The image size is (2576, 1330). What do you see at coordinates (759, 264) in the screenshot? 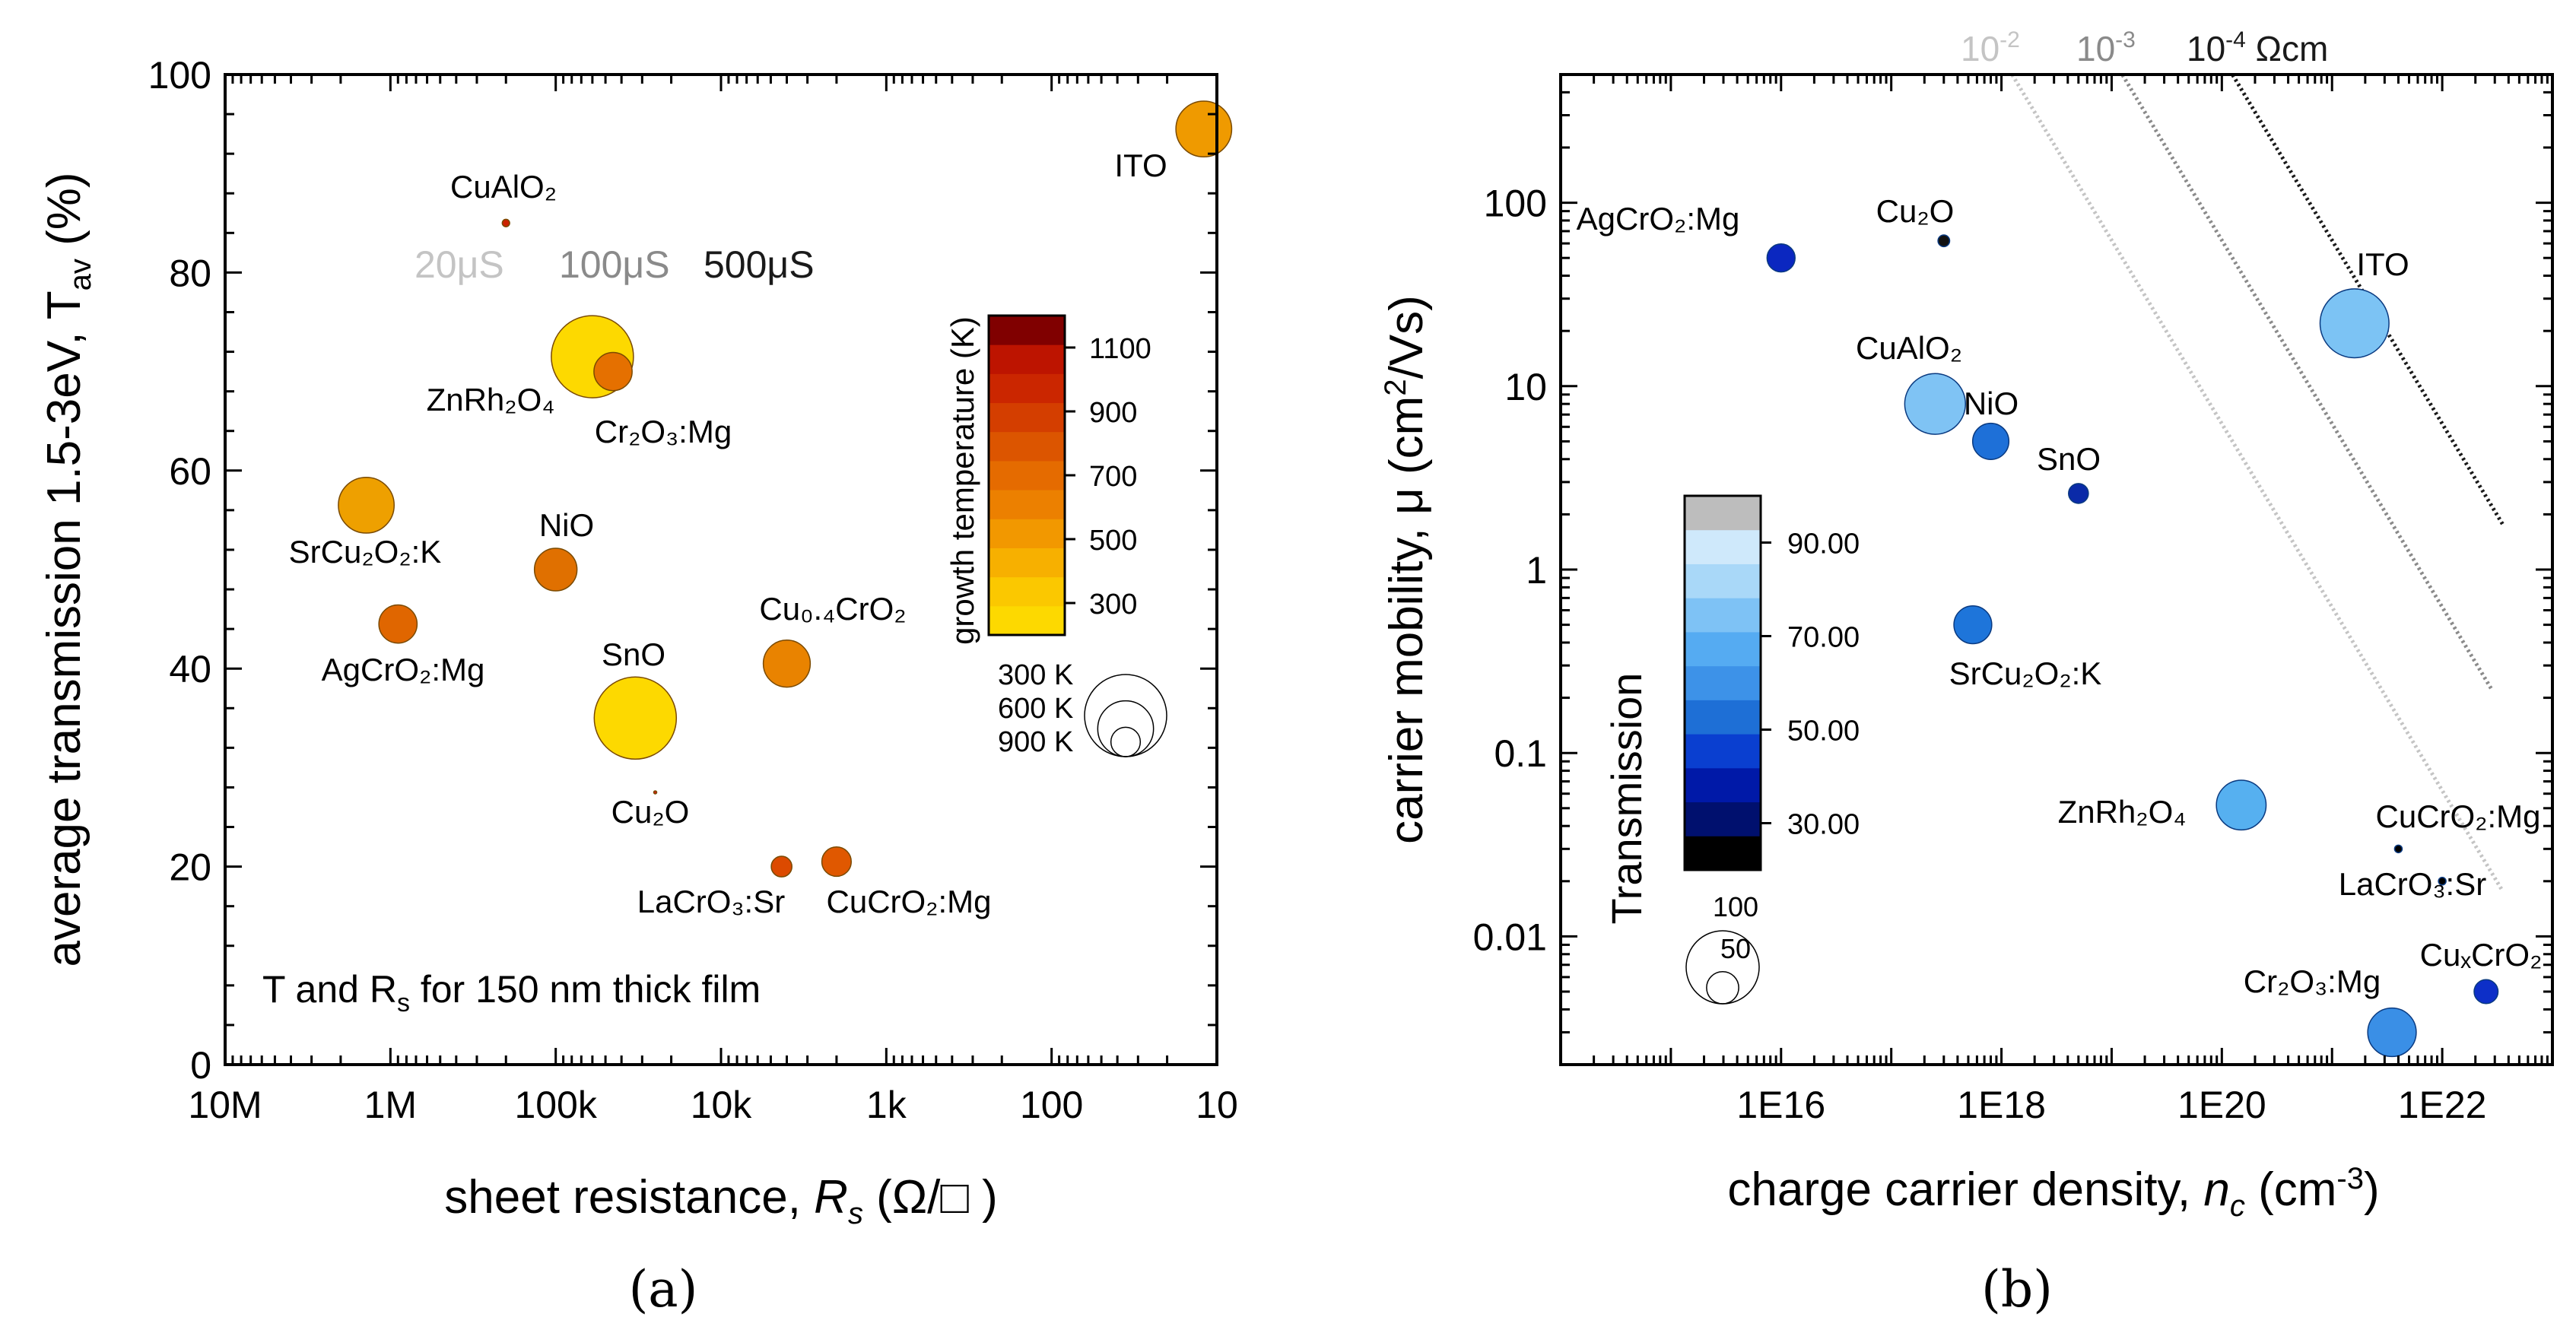
I see `panel-a-conductance-label: 500μS` at bounding box center [759, 264].